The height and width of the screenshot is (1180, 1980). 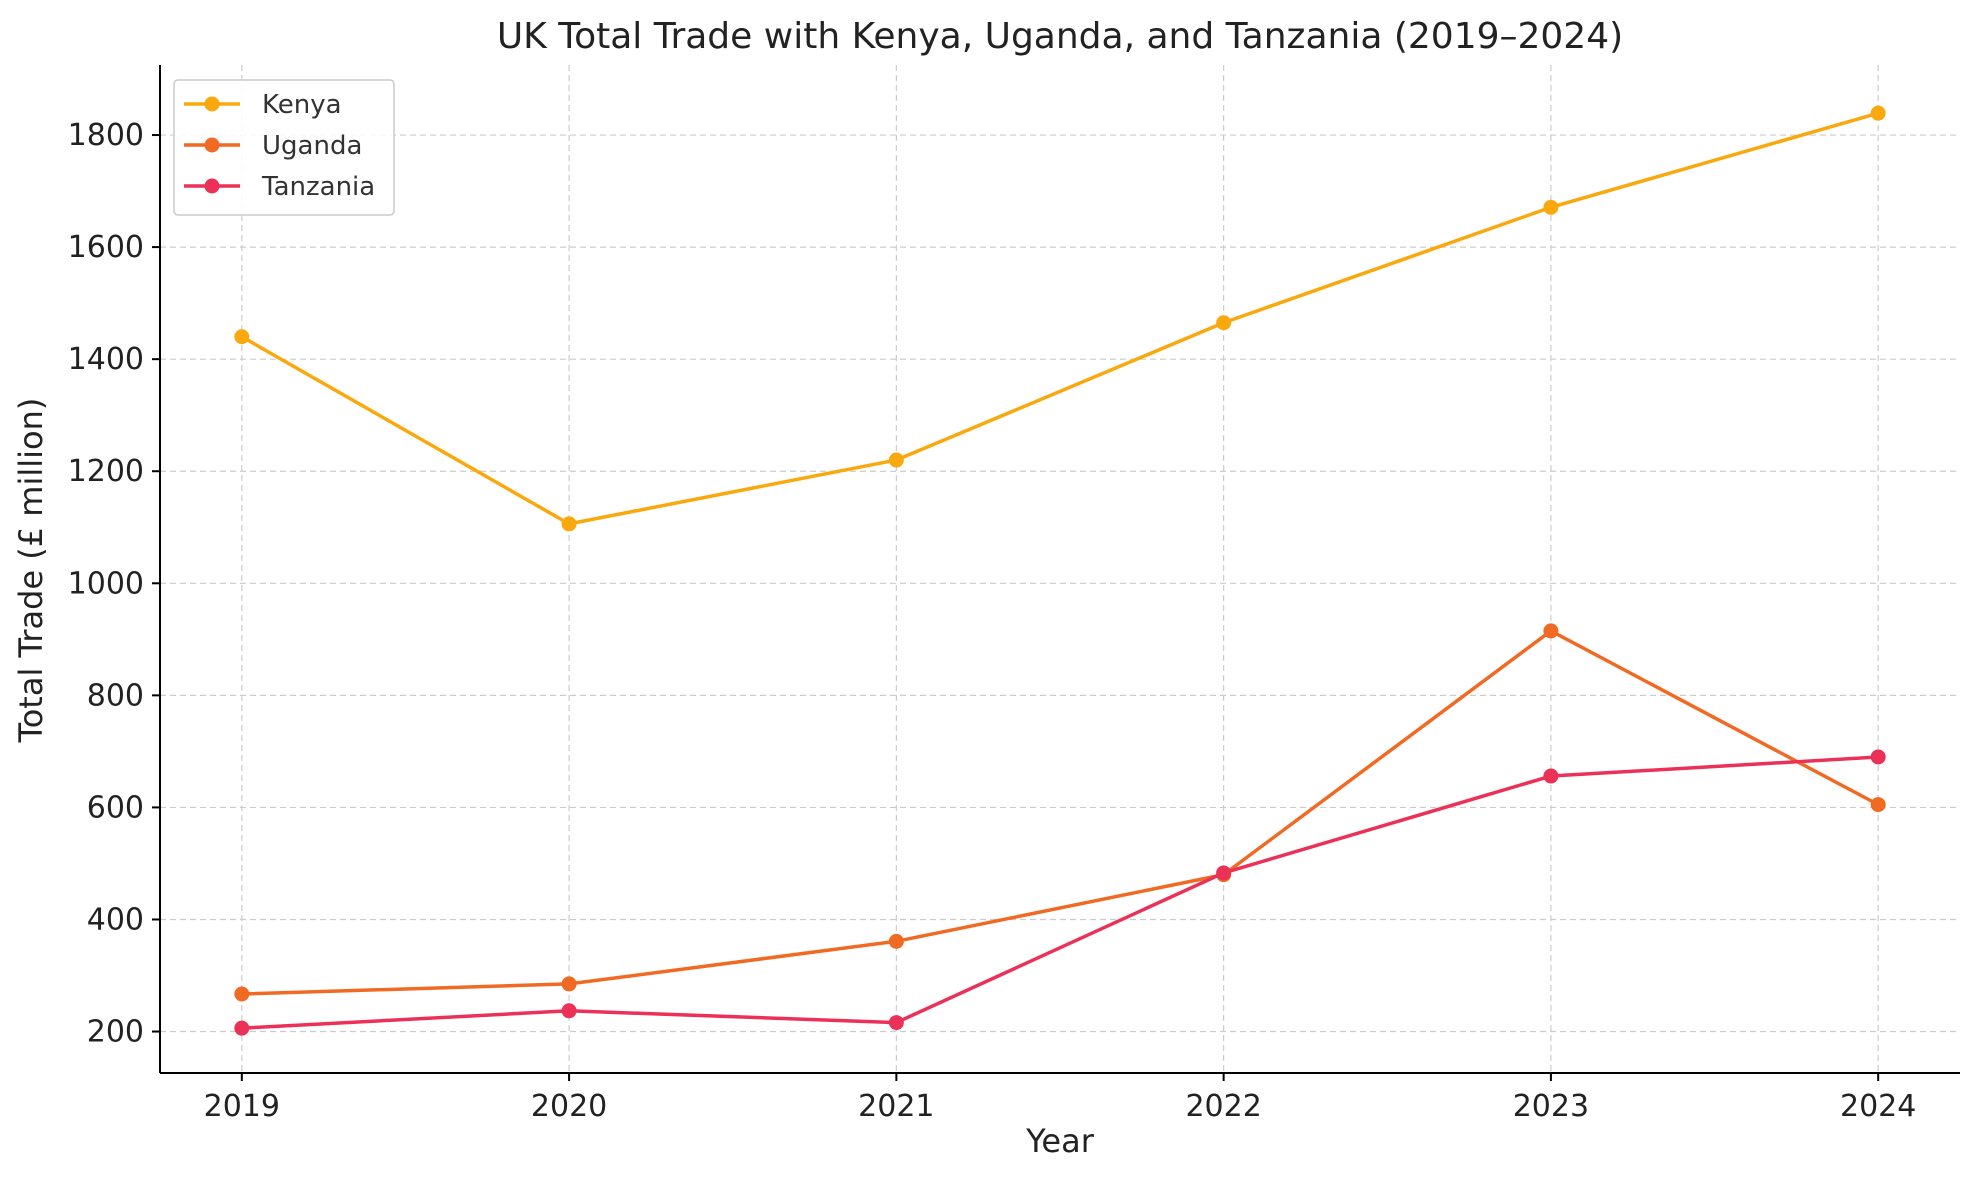 I want to click on legend: Kenya Uganda Tanzania, so click(x=284, y=147).